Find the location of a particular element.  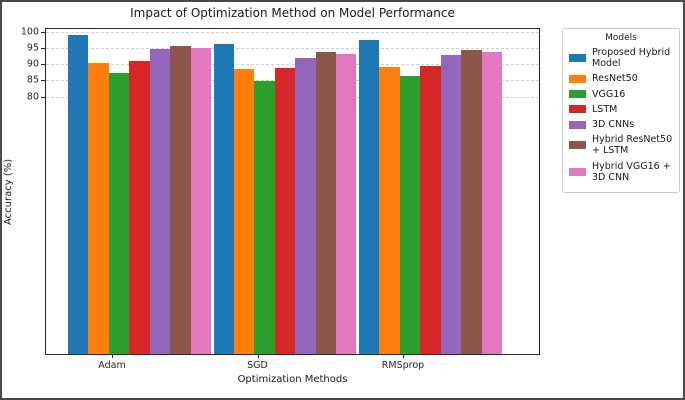

legend-label-proposed-hybrid-model: Proposed Hybrid Model is located at coordinates (631, 58).